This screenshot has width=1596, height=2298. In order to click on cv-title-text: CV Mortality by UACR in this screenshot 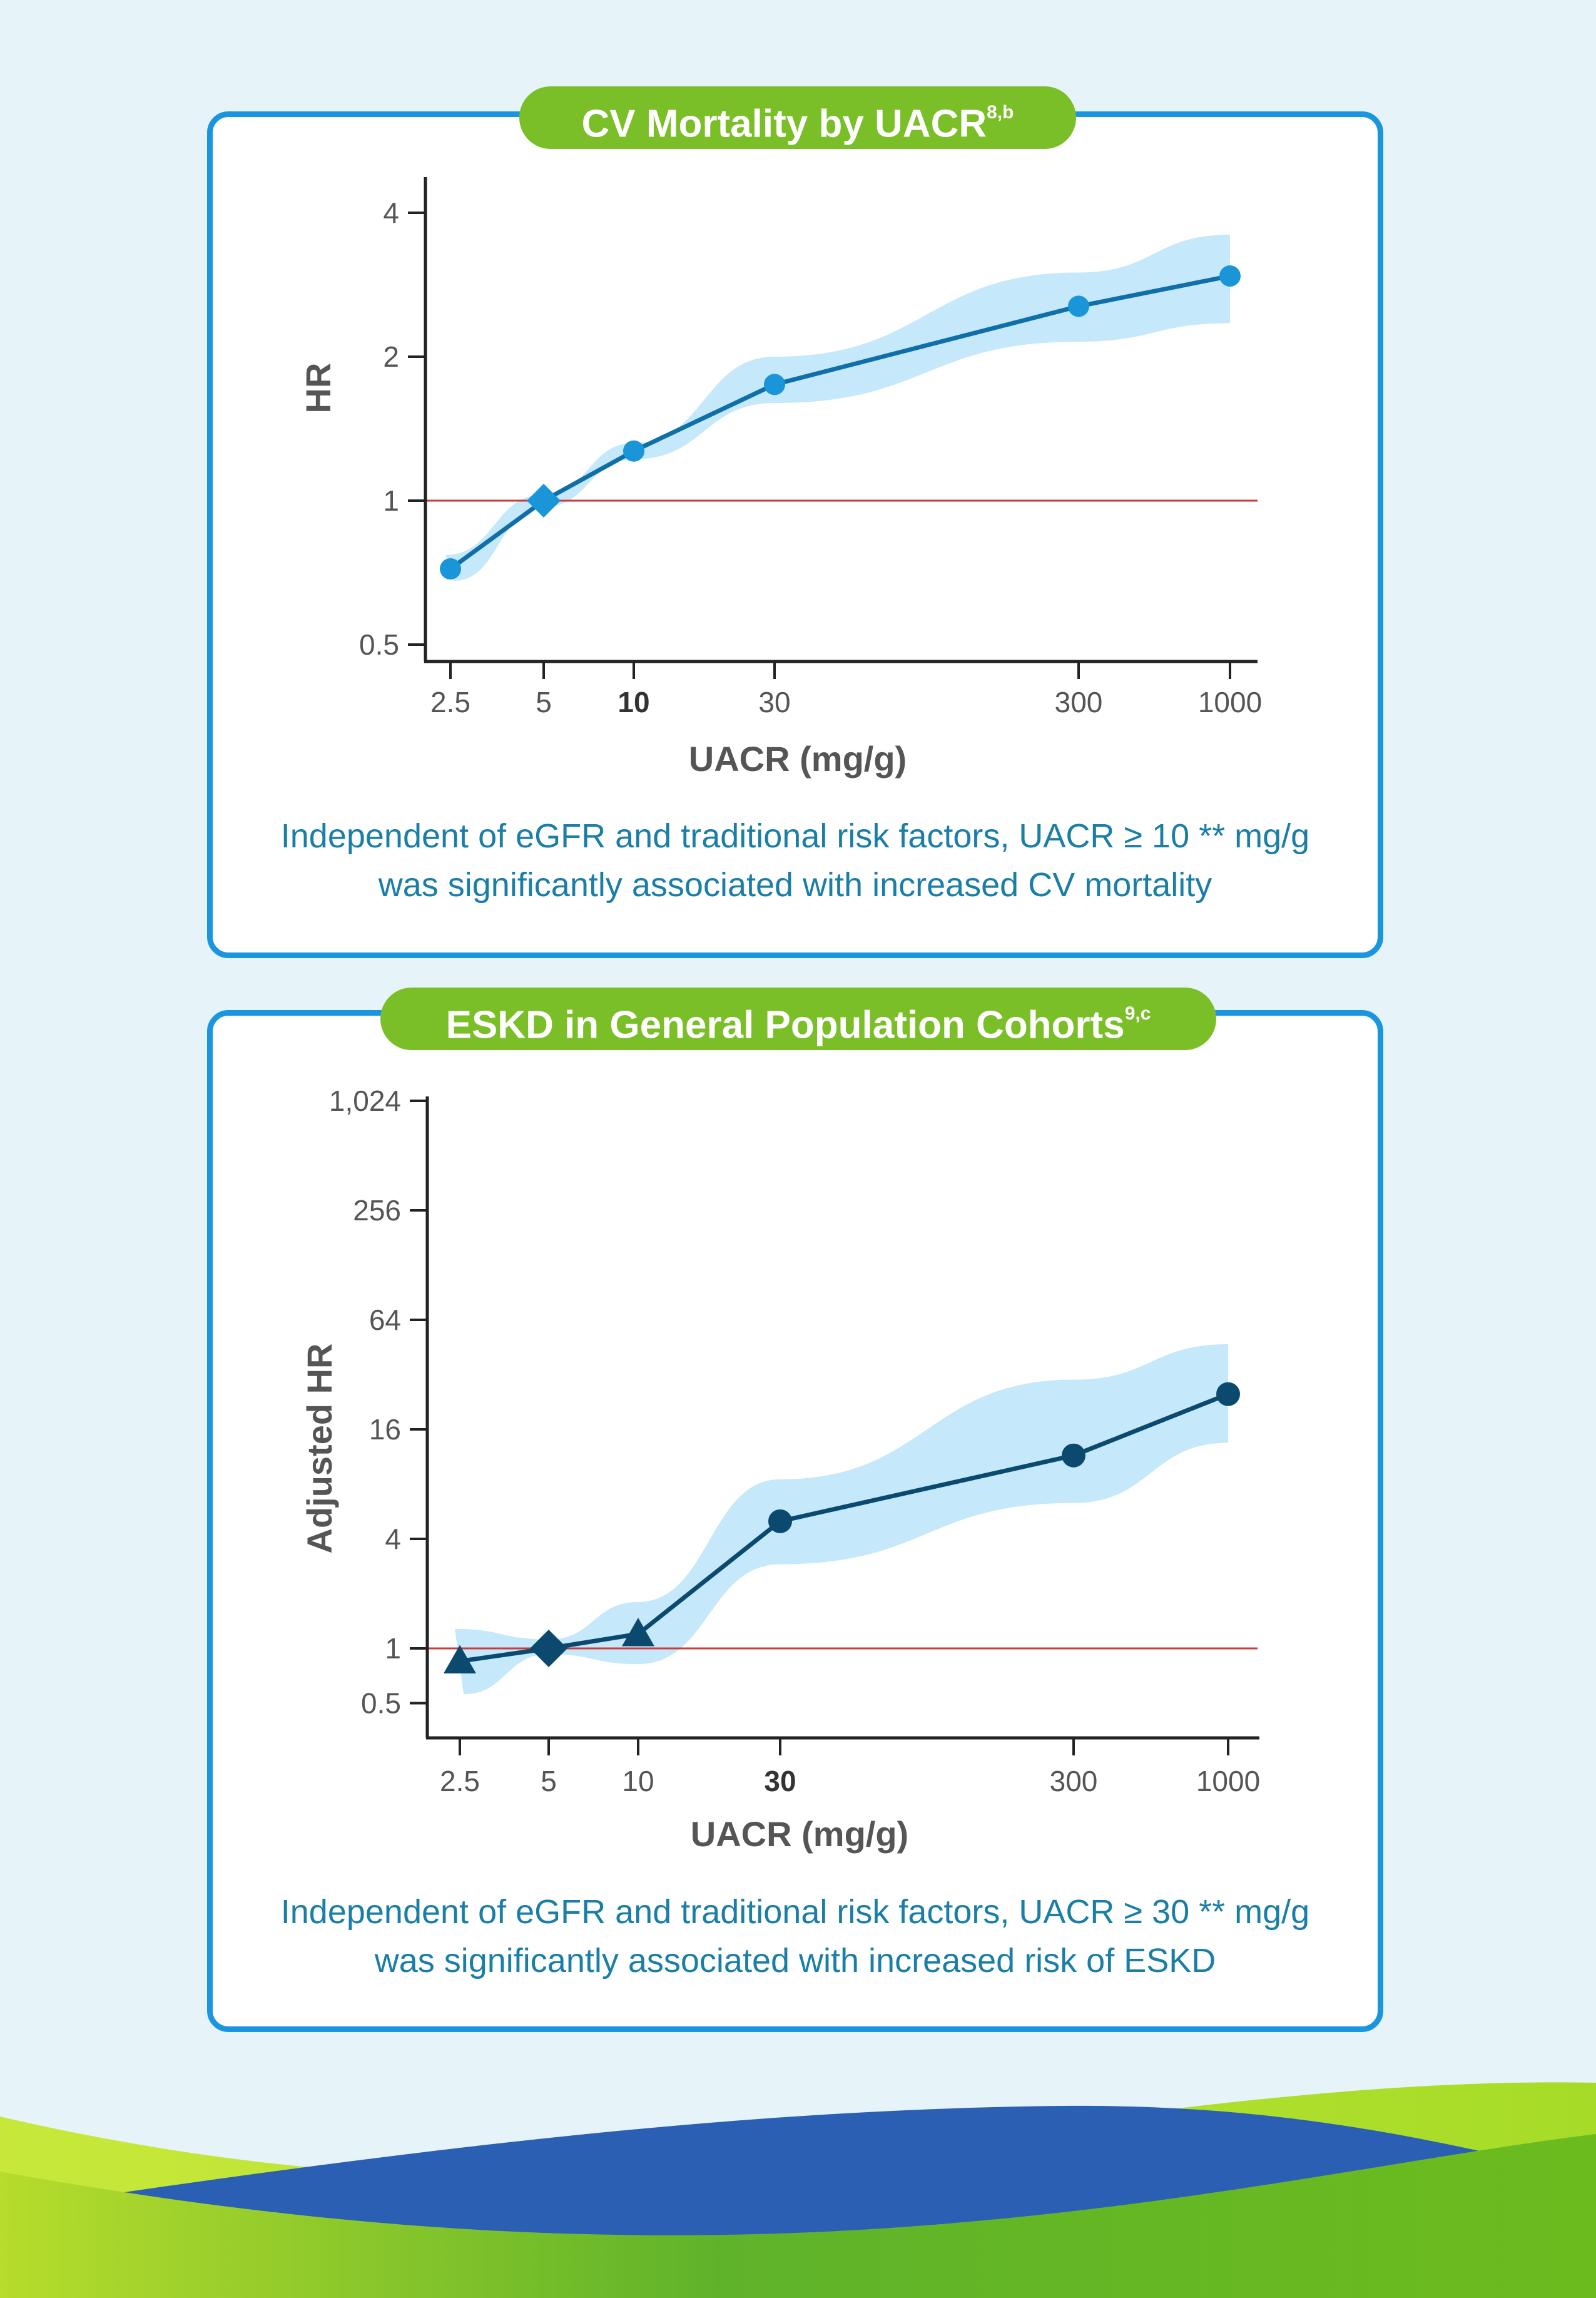, I will do `click(784, 124)`.